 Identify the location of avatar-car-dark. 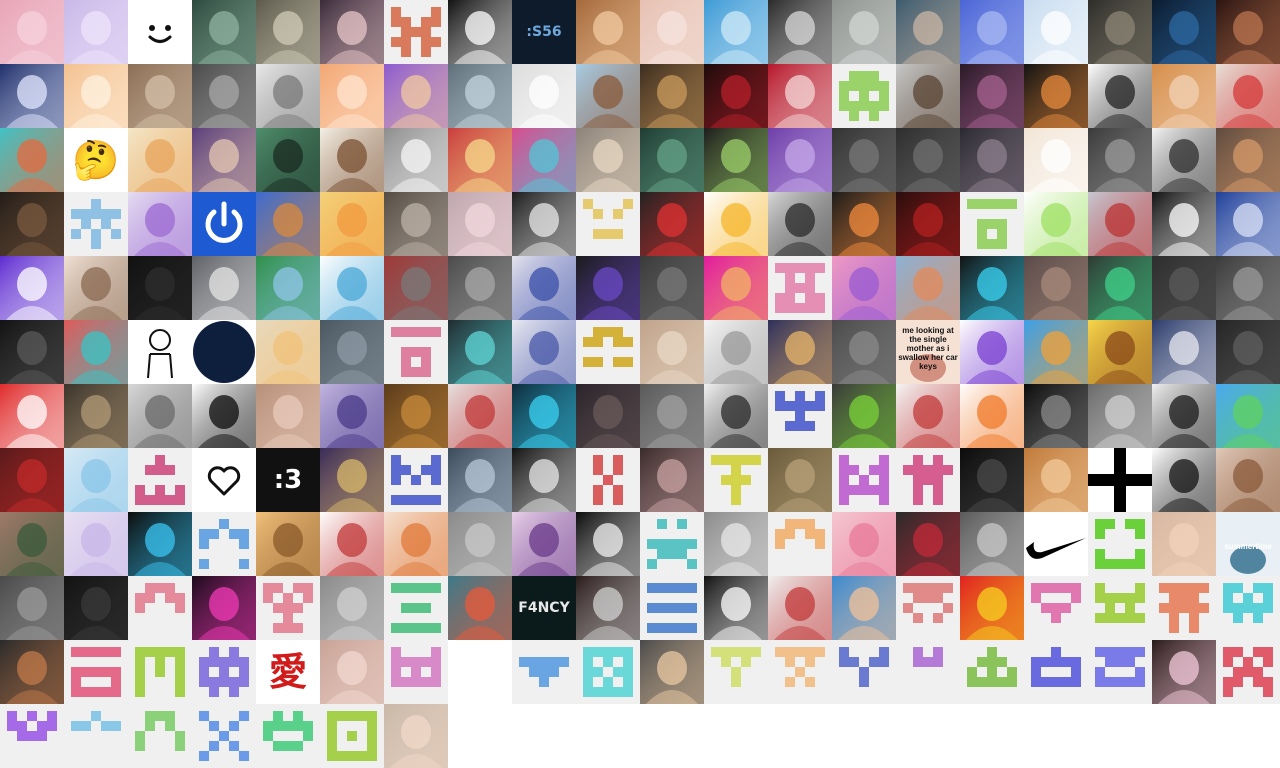
(608, 608).